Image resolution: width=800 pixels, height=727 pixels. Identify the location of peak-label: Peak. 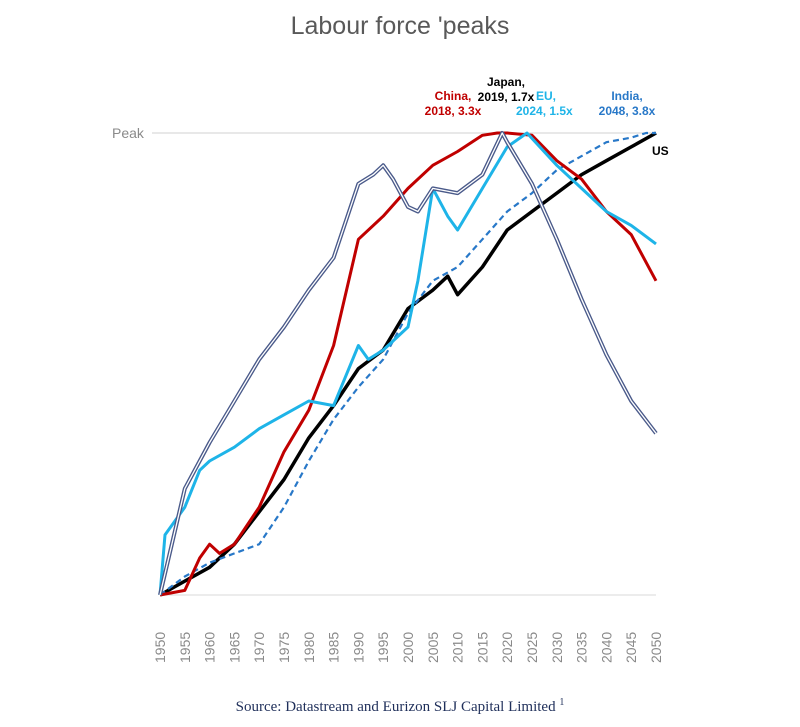
(128, 133).